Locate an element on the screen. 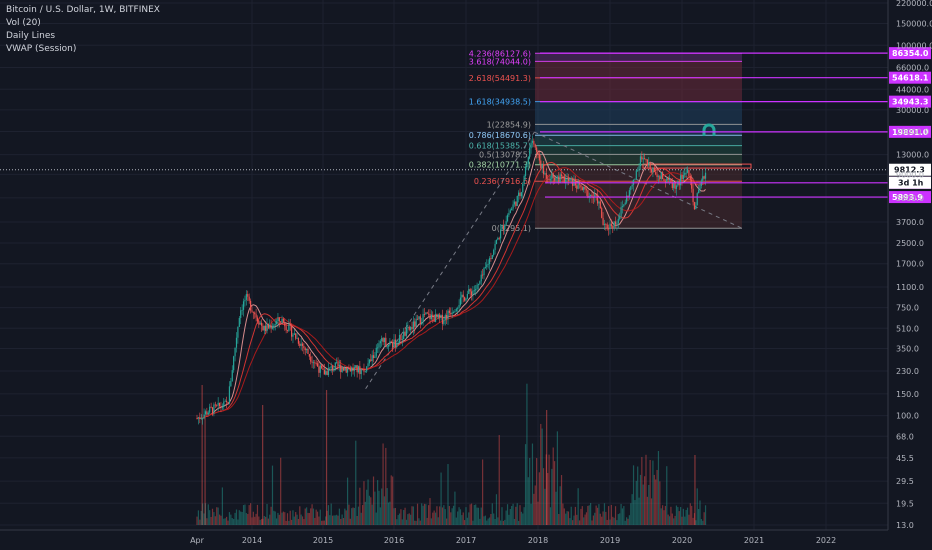 The image size is (932, 550). price-tick-label: 510.0 is located at coordinates (907, 328).